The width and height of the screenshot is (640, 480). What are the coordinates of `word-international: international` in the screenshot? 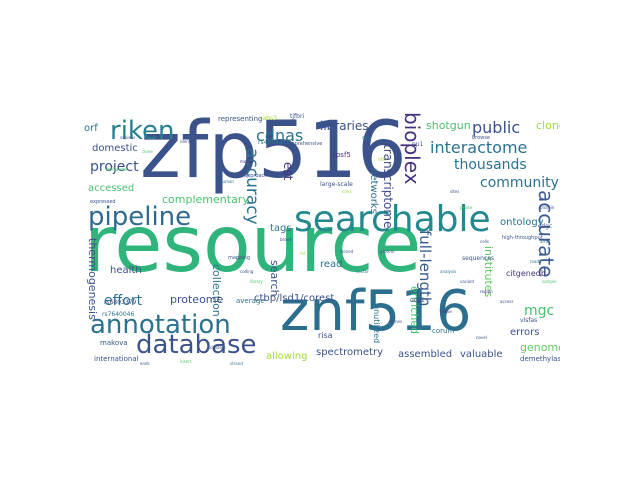 It's located at (116, 359).